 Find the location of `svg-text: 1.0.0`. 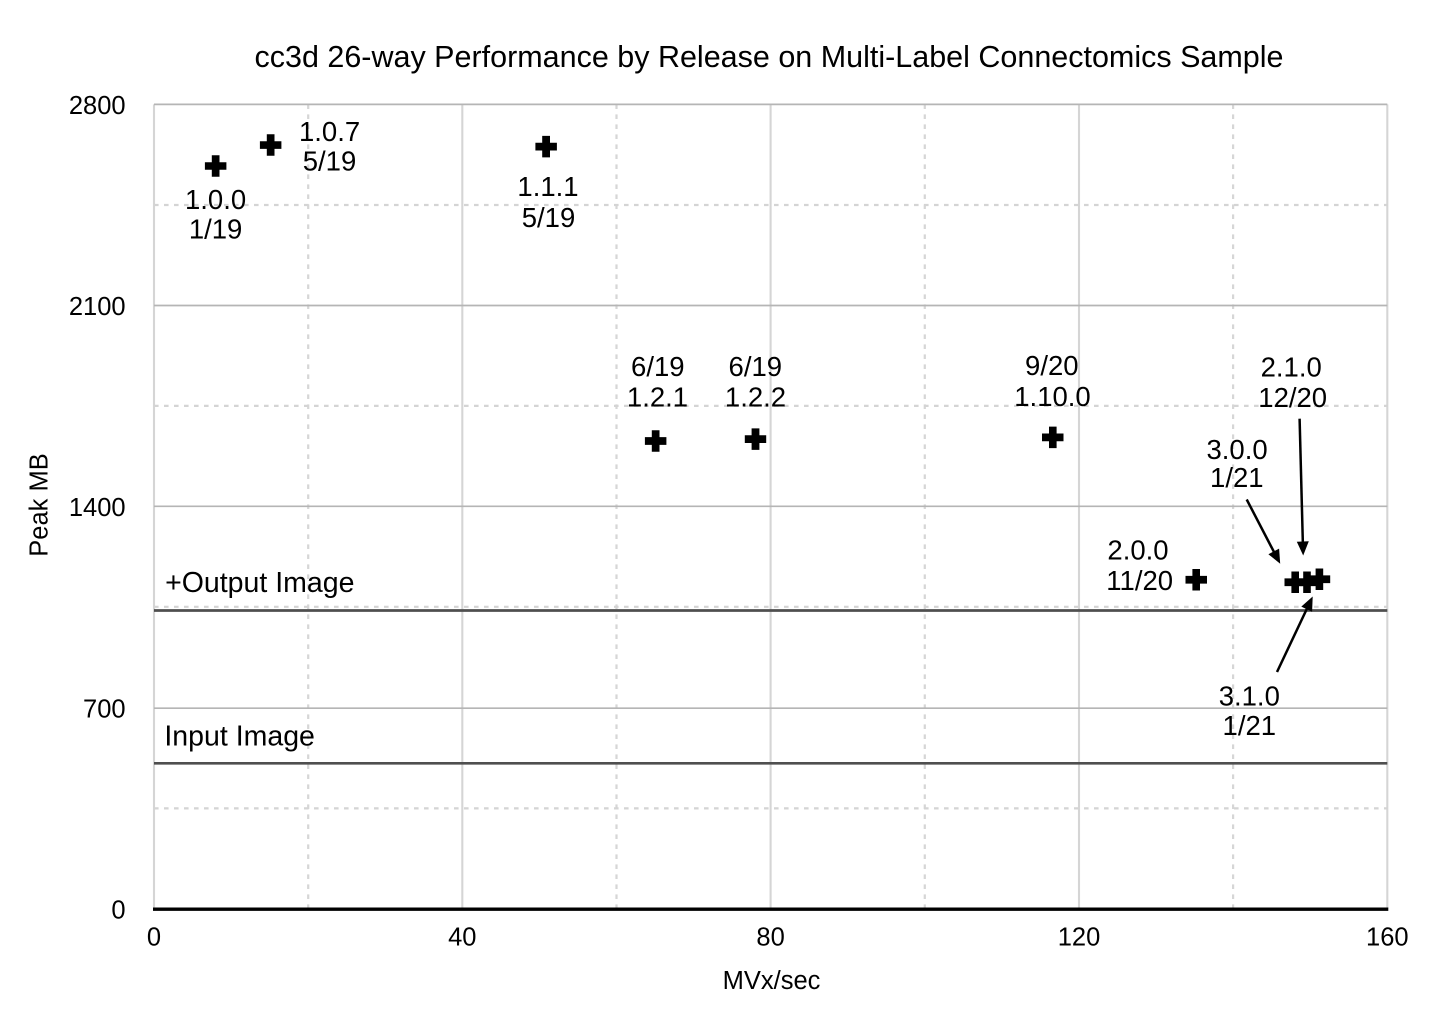

svg-text: 1.0.0 is located at coordinates (215, 199).